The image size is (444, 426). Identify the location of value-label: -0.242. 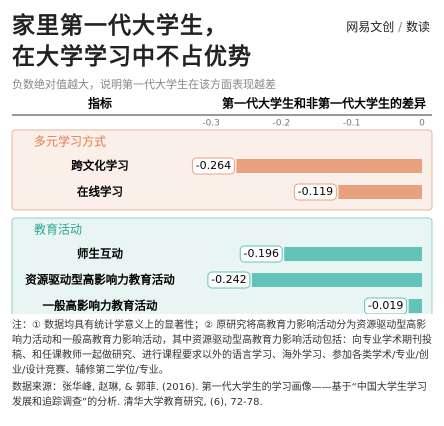
(228, 279).